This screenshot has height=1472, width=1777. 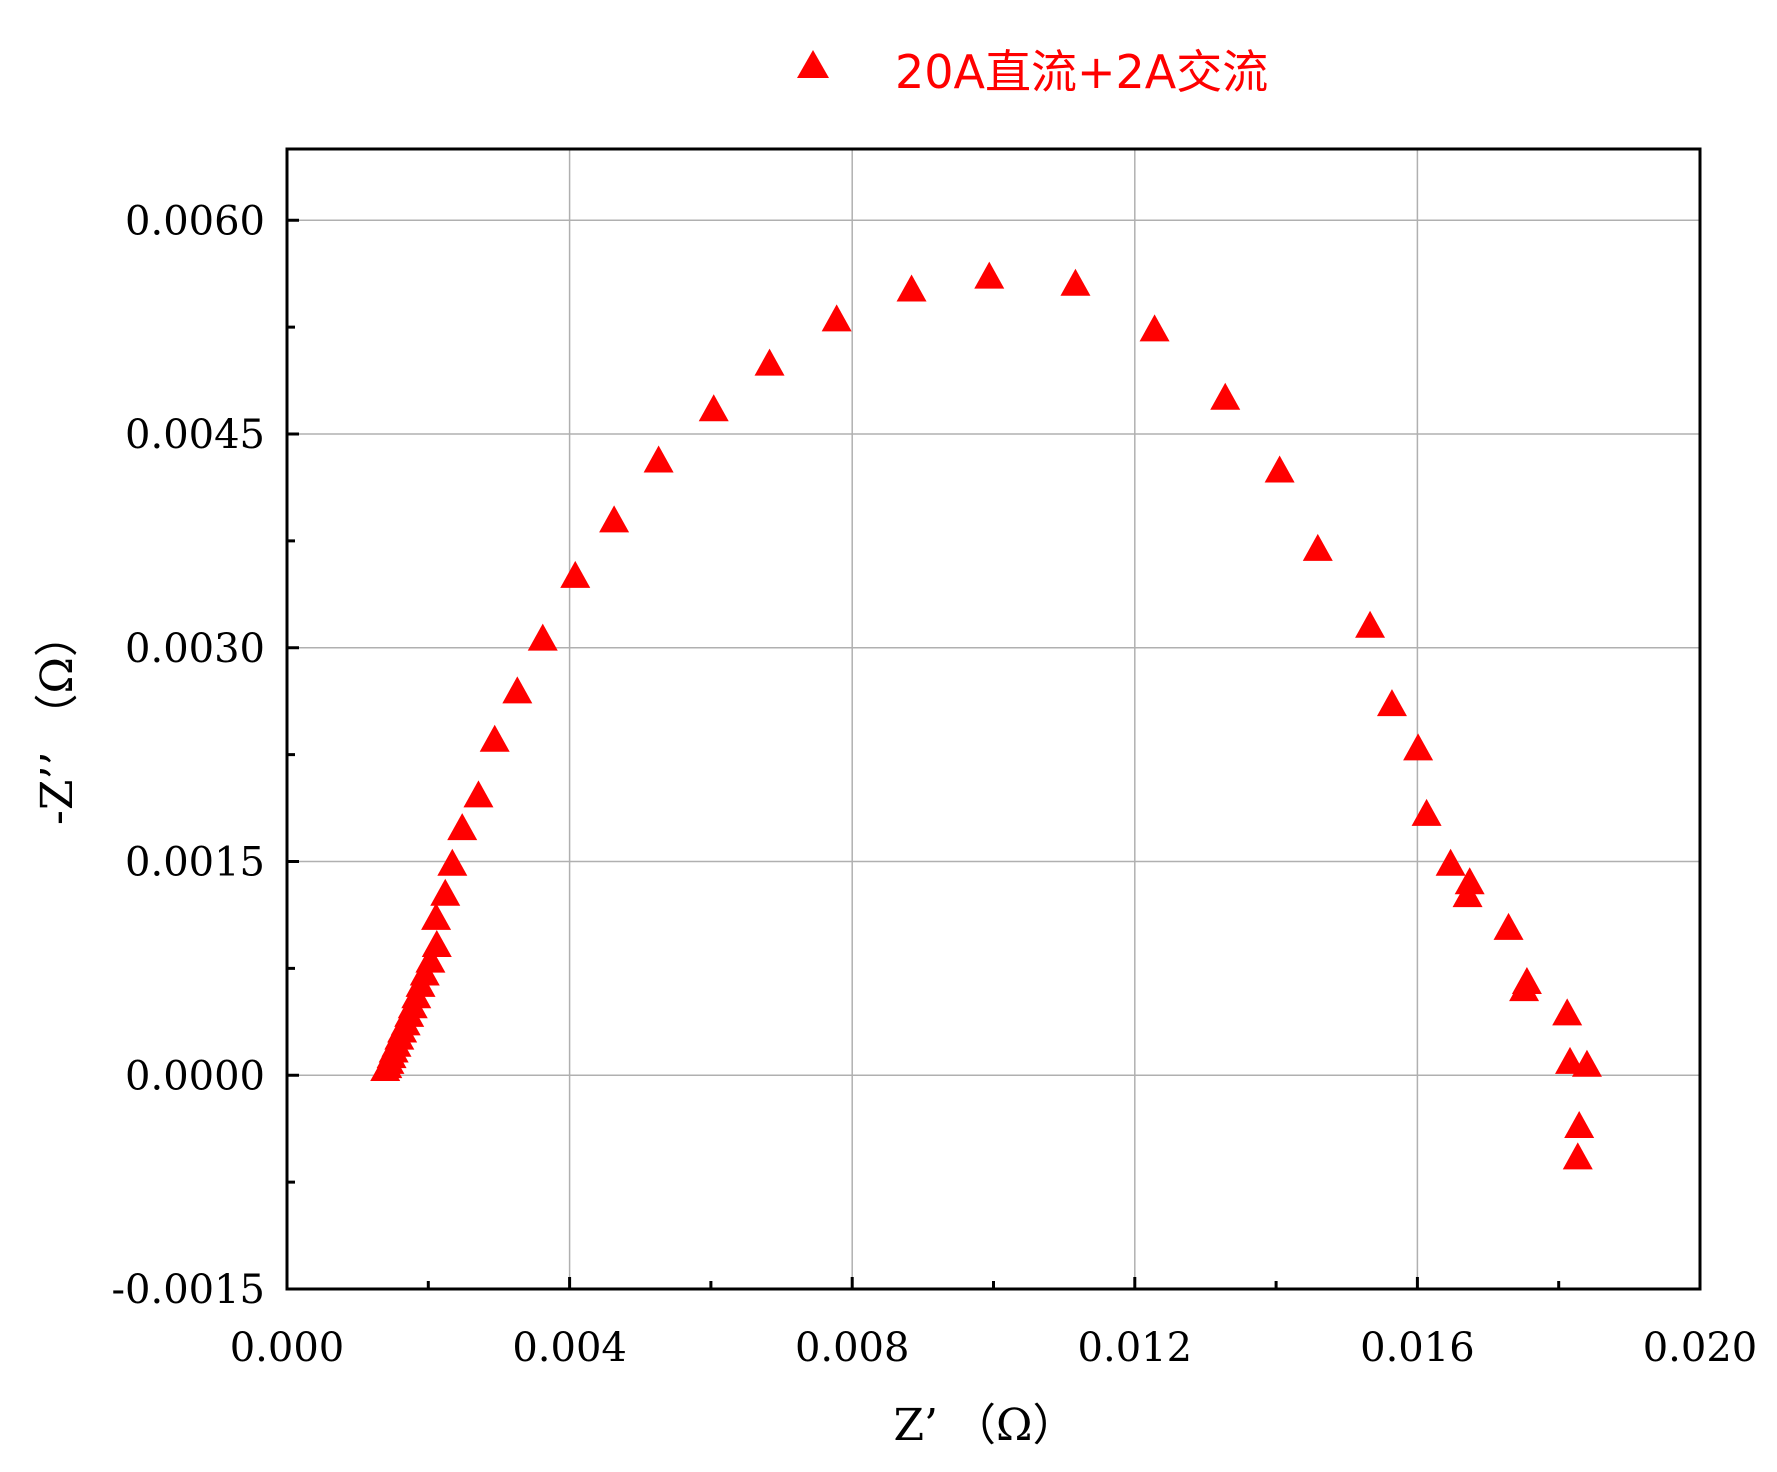 I want to click on legend-label: 20A直流+2A交流, so click(x=1081, y=72).